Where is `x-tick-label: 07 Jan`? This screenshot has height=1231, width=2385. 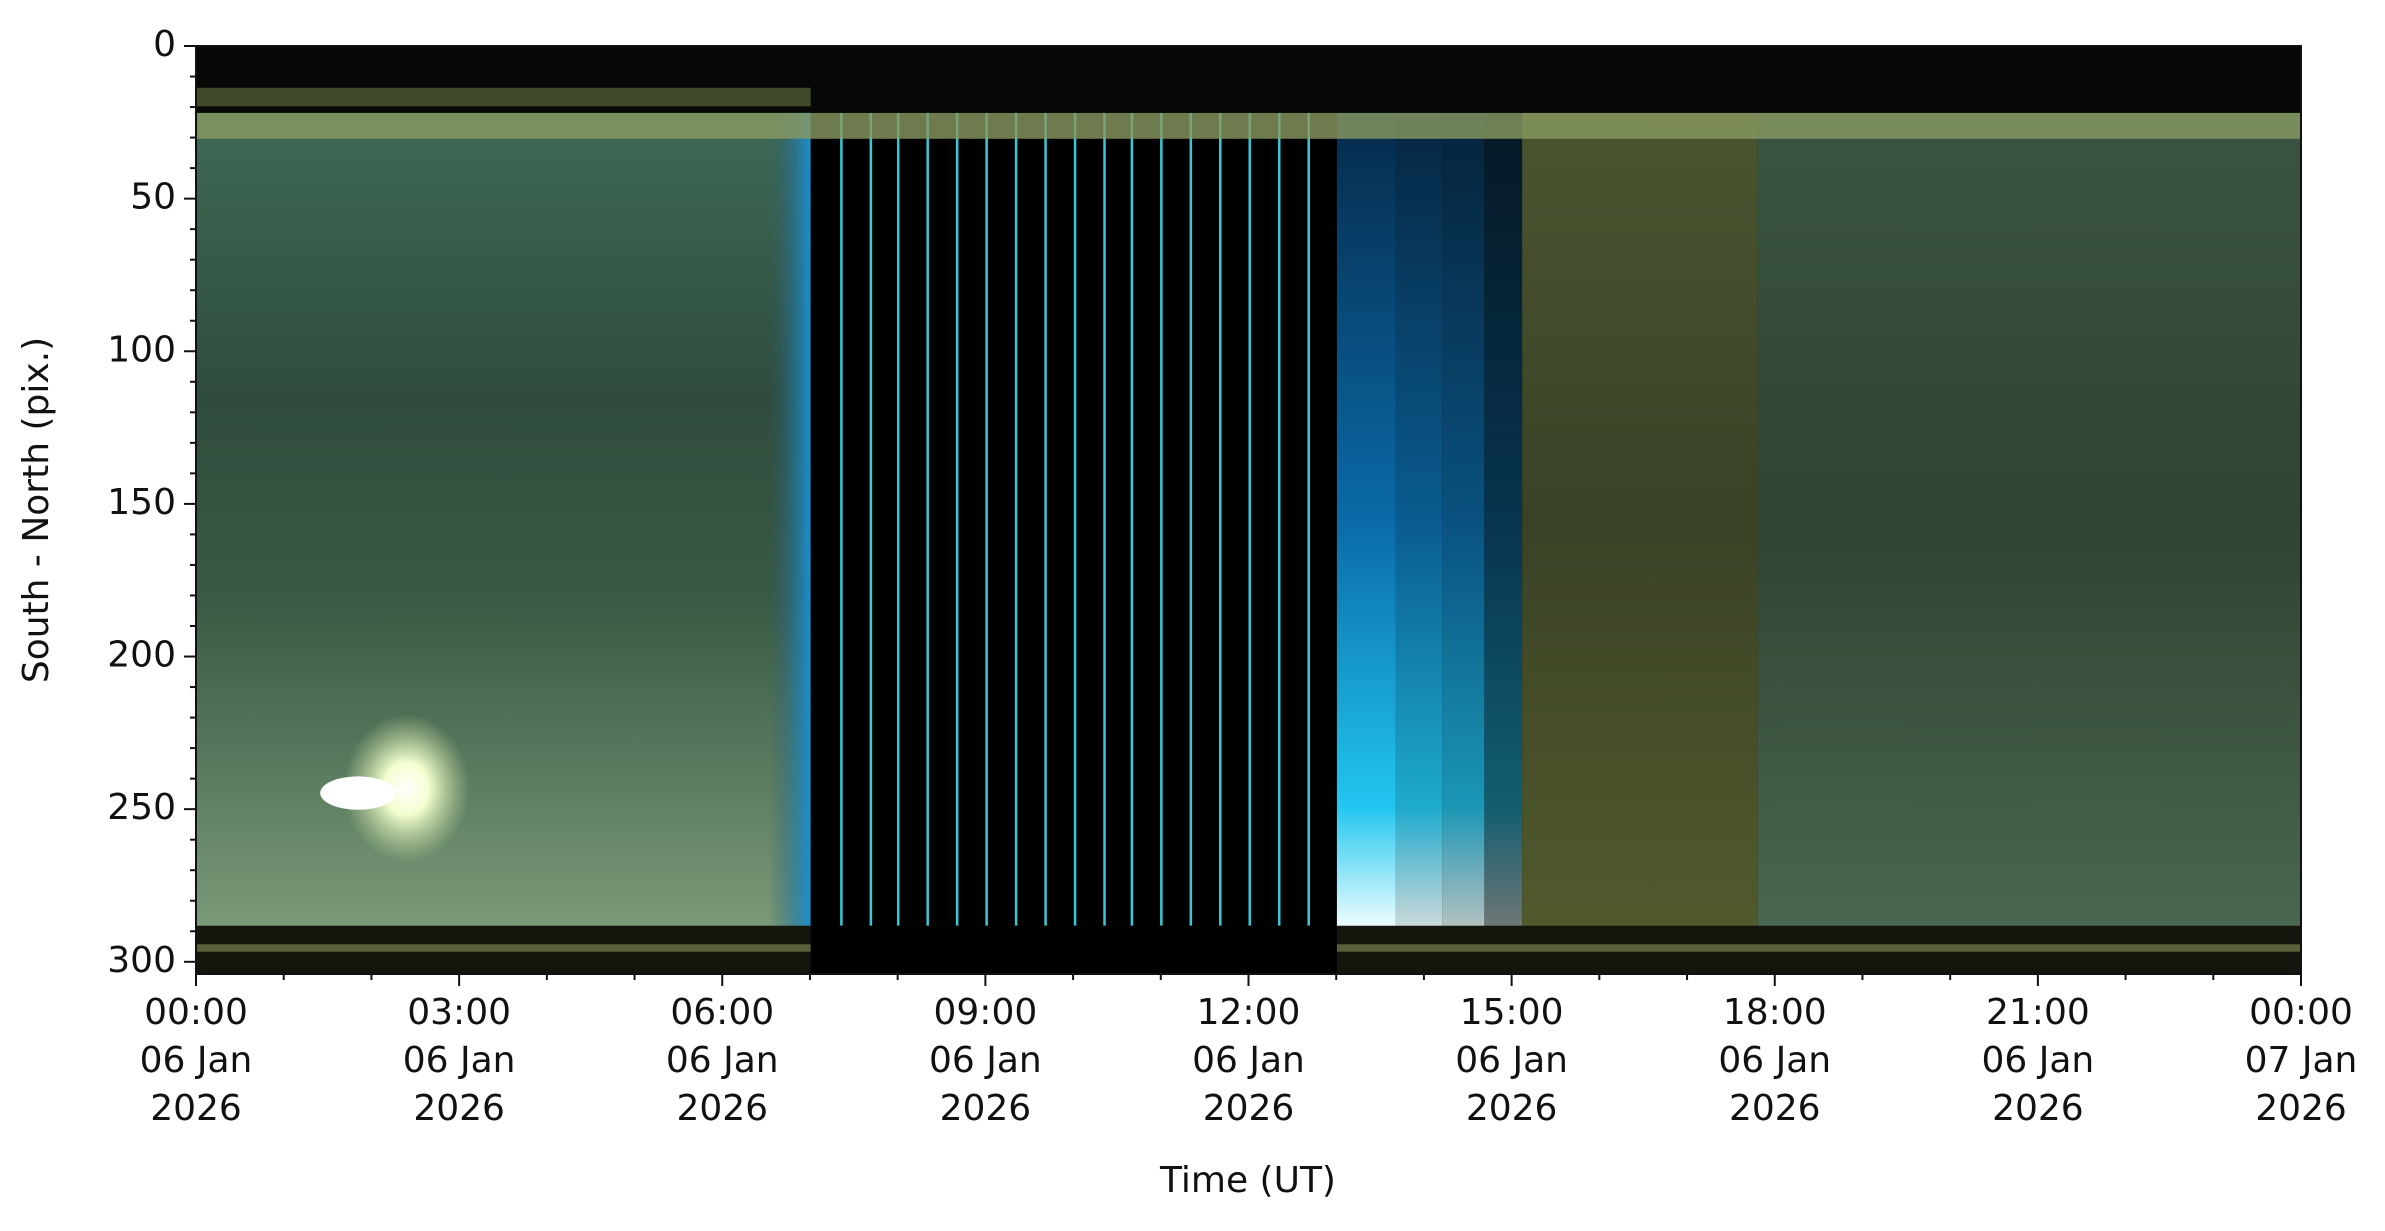 x-tick-label: 07 Jan is located at coordinates (2301, 1060).